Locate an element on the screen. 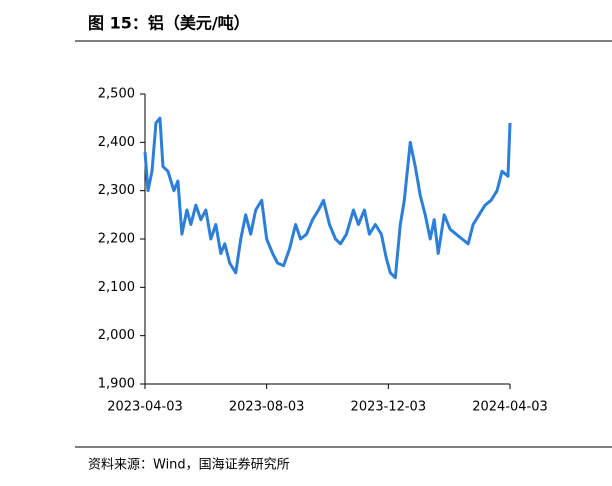 The image size is (612, 486). y-tick-label: 1,900 is located at coordinates (116, 384).